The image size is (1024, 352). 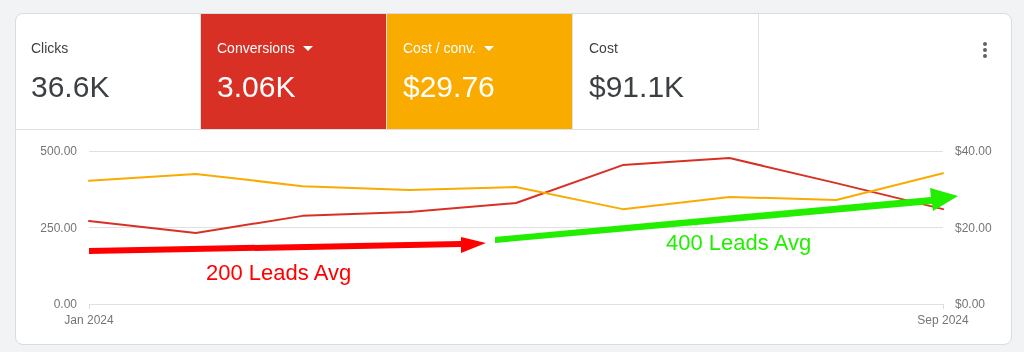 What do you see at coordinates (516, 191) in the screenshot?
I see `line-series` at bounding box center [516, 191].